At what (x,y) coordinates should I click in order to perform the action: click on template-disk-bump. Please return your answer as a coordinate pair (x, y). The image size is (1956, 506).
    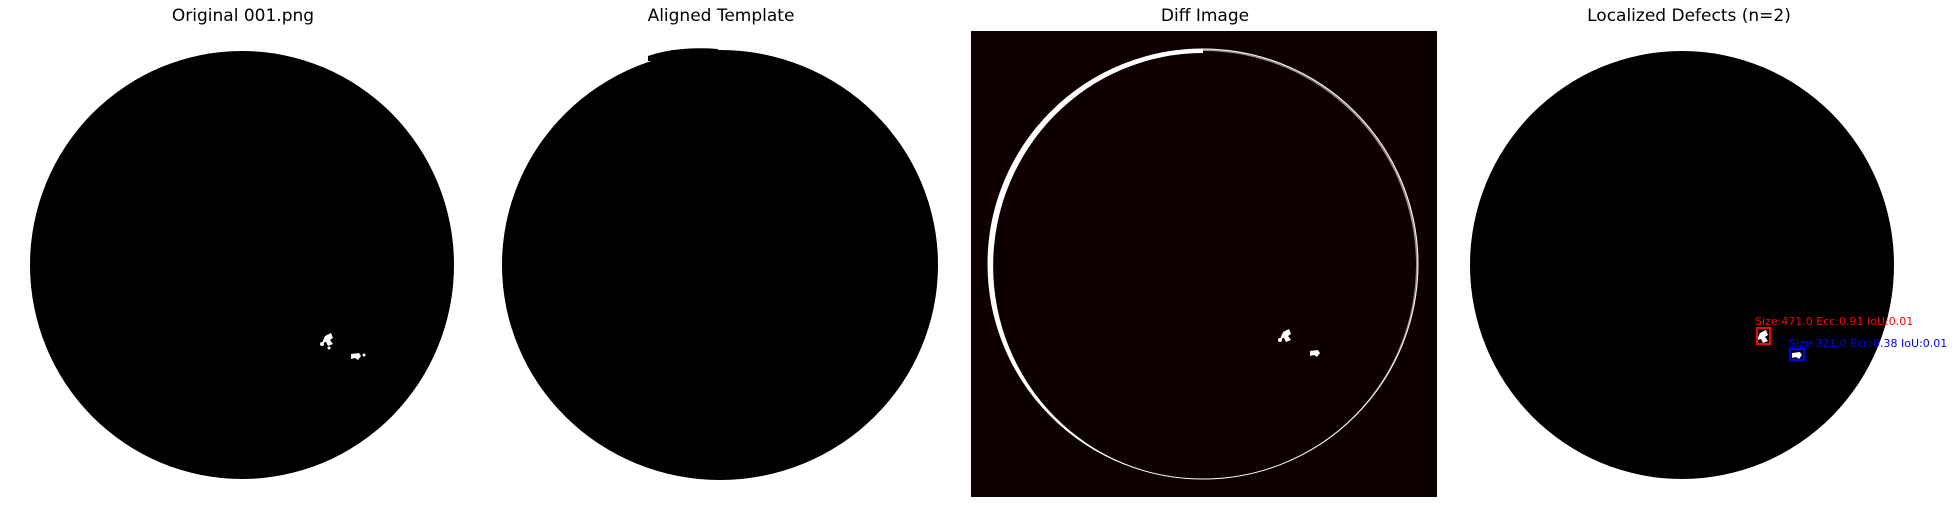
    Looking at the image, I should click on (683, 54).